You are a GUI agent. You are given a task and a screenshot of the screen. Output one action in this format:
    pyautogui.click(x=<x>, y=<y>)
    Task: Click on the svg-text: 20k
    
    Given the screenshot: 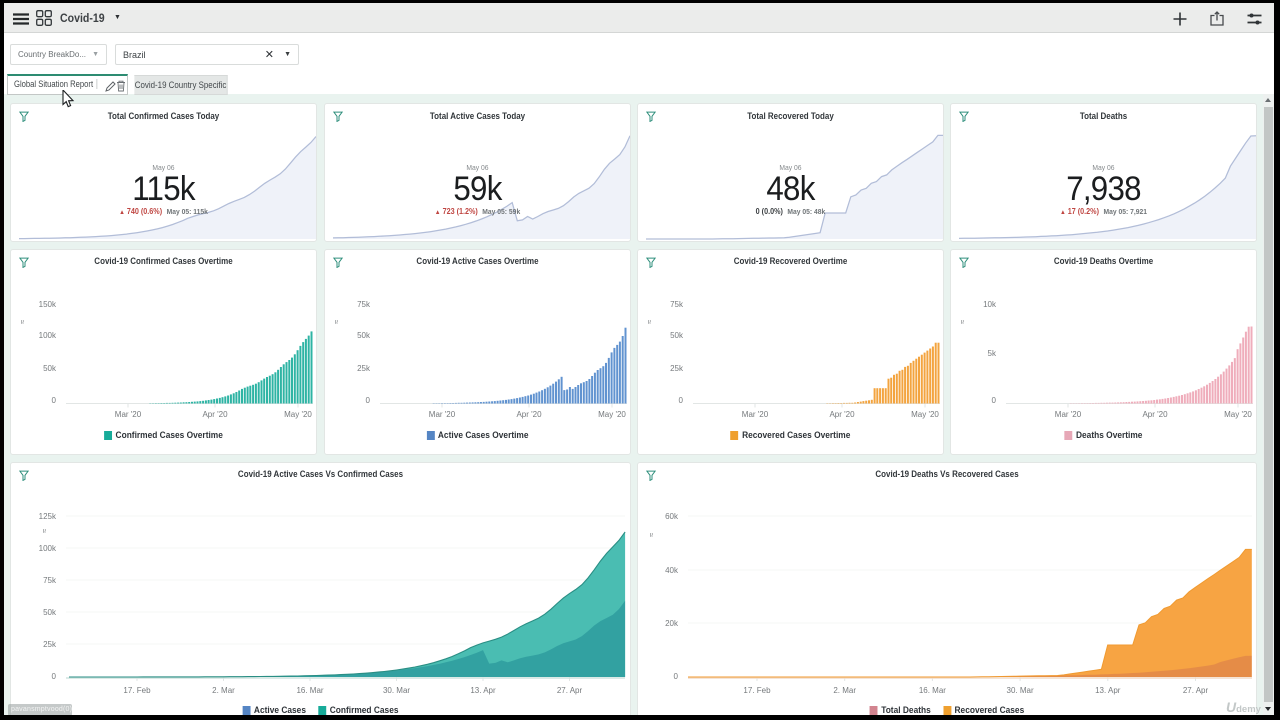 What is the action you would take?
    pyautogui.click(x=672, y=623)
    